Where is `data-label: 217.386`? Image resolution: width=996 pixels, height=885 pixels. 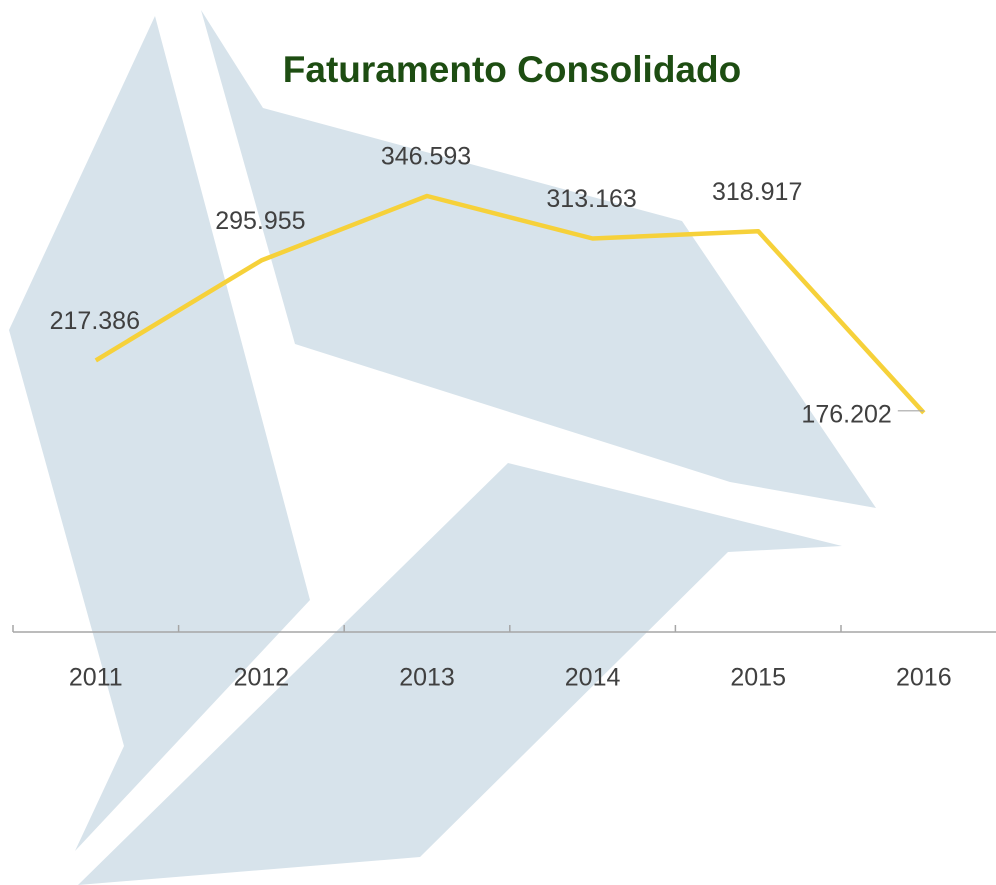 data-label: 217.386 is located at coordinates (95, 321).